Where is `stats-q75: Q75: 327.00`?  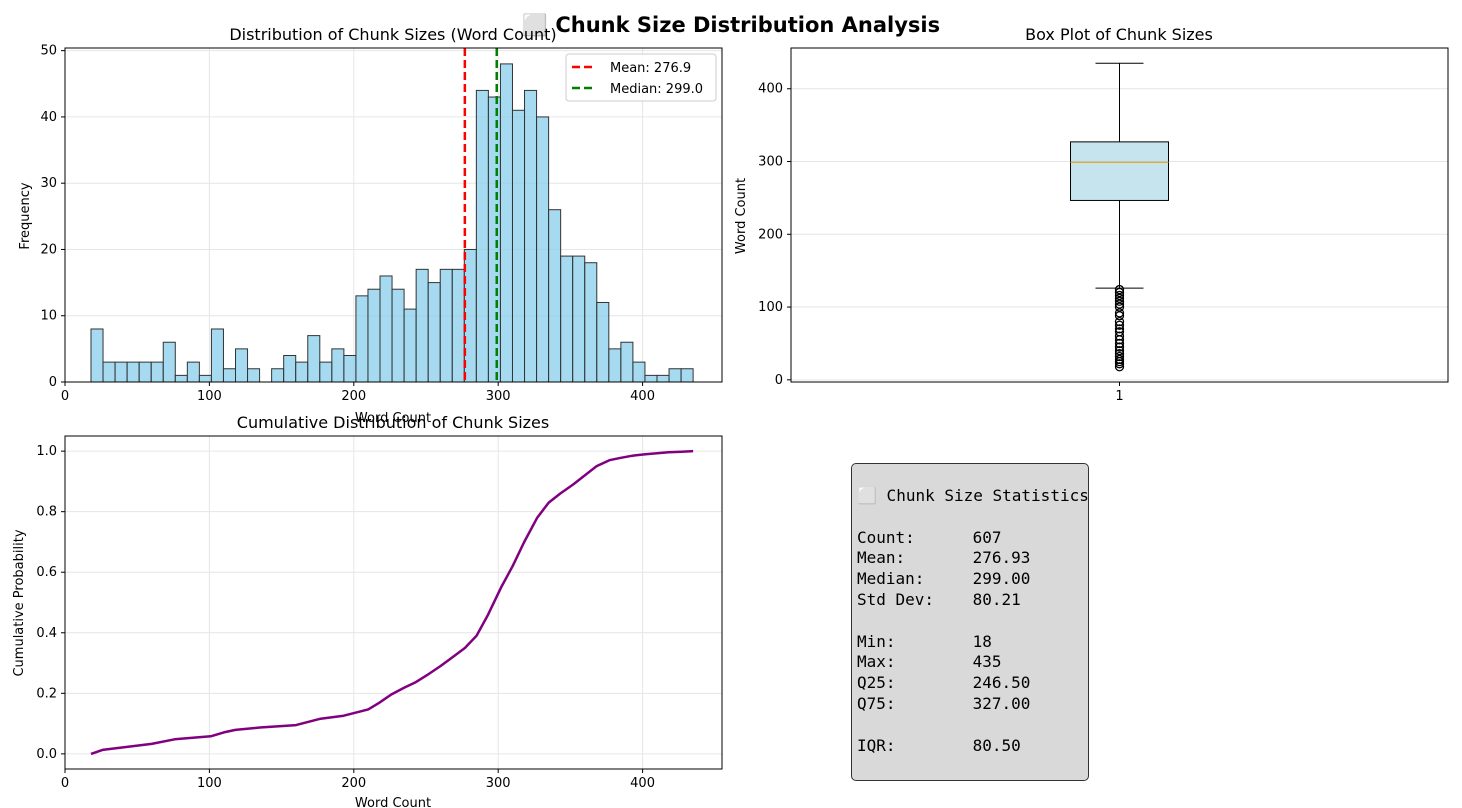
stats-q75: Q75: 327.00 is located at coordinates (944, 703).